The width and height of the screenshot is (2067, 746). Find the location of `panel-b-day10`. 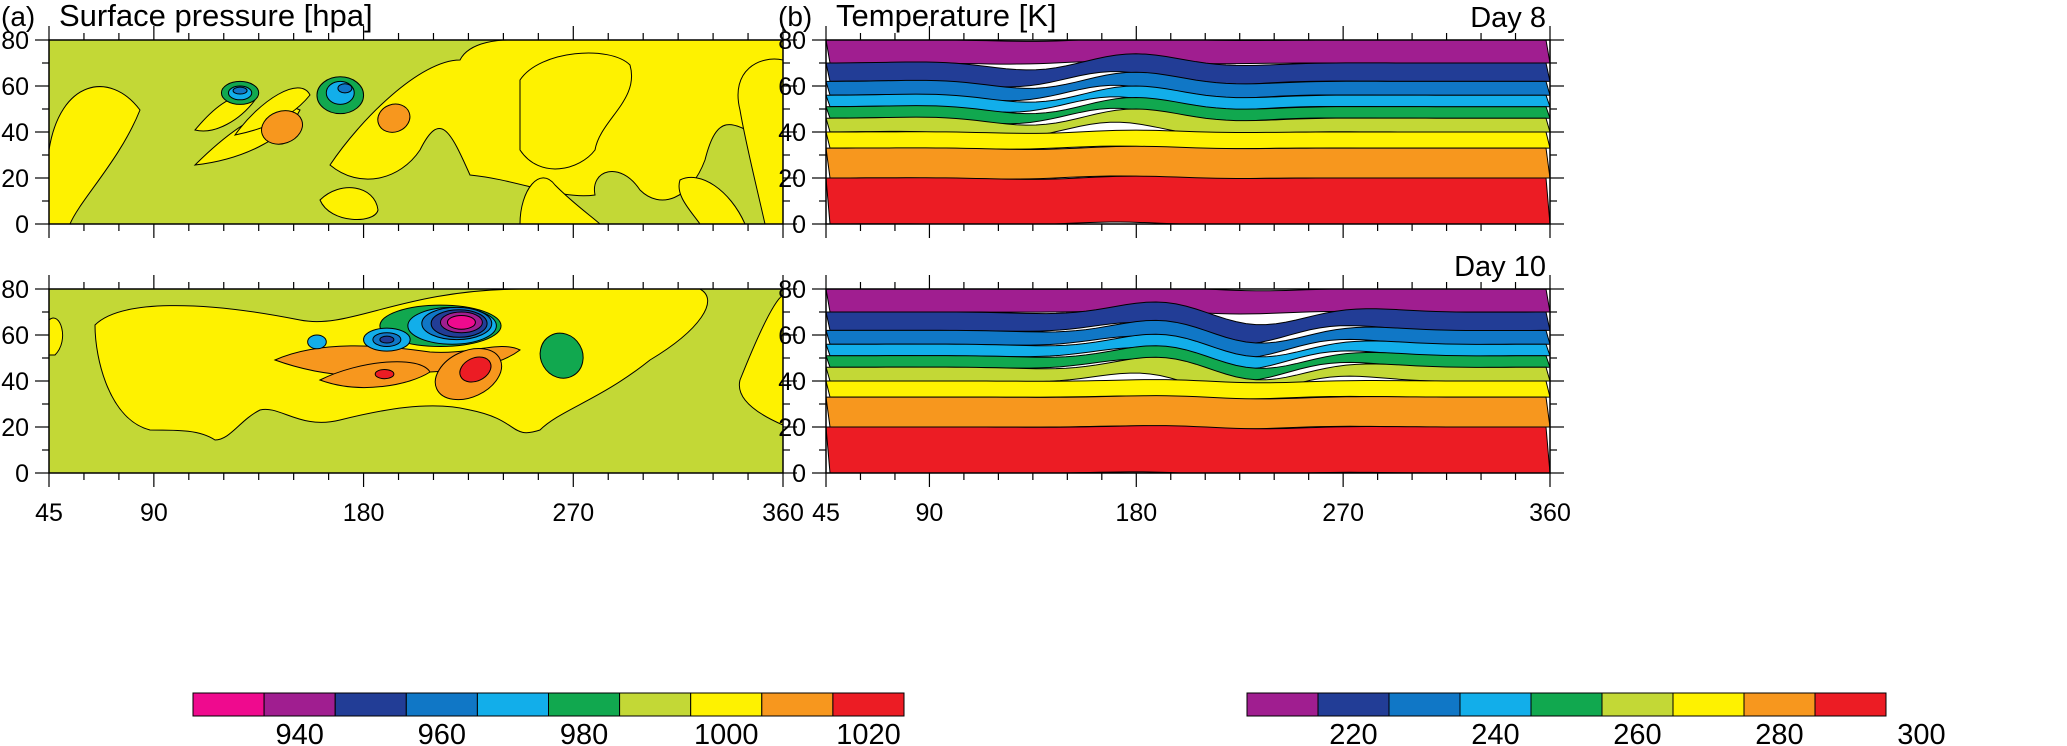

panel-b-day10 is located at coordinates (1188, 381).